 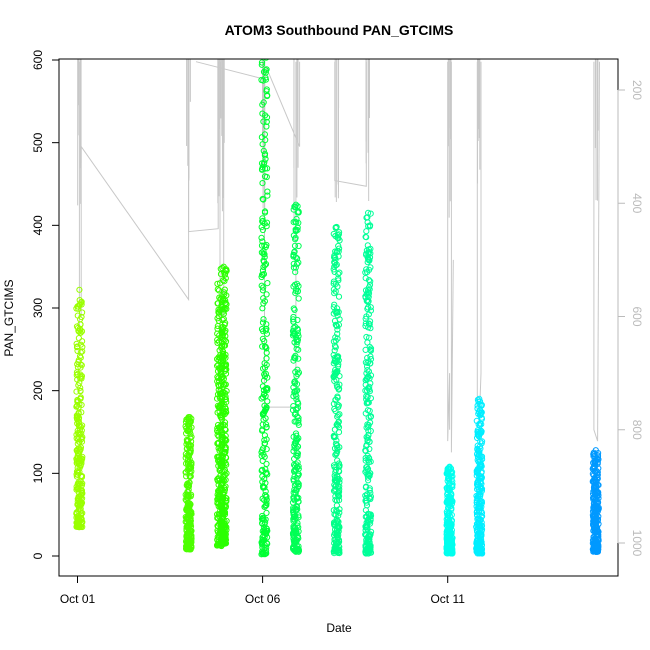 What do you see at coordinates (38, 60) in the screenshot?
I see `y-tick-label: 600` at bounding box center [38, 60].